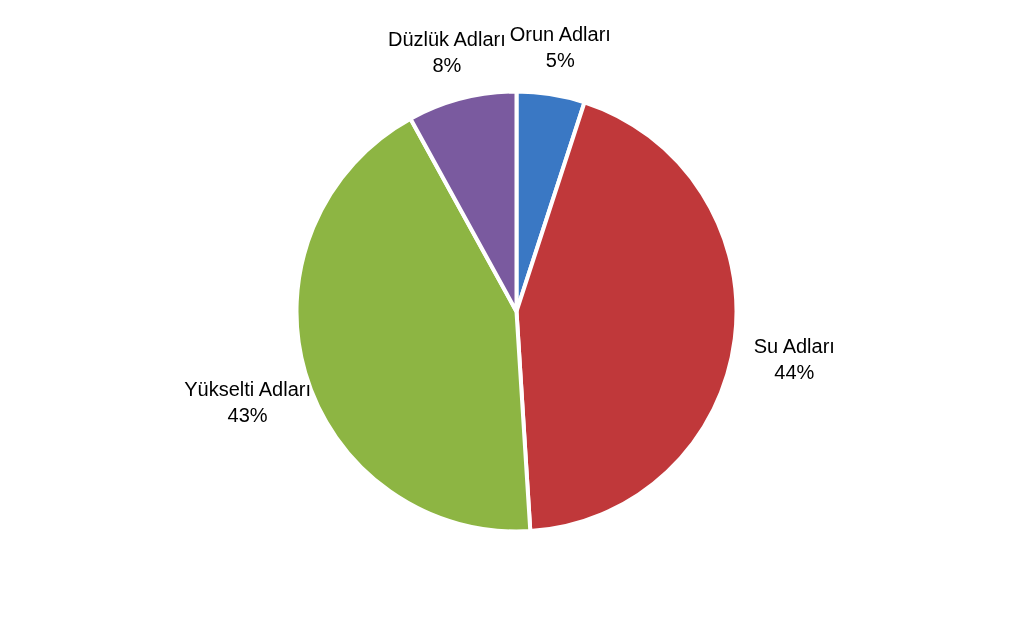 The height and width of the screenshot is (623, 1033). What do you see at coordinates (247, 388) in the screenshot?
I see `slice-label: Yükselti Adları` at bounding box center [247, 388].